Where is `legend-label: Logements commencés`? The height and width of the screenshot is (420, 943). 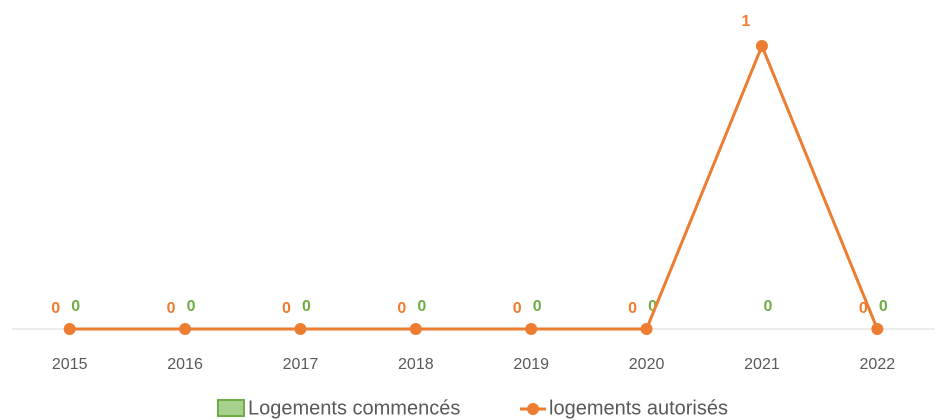
legend-label: Logements commencés is located at coordinates (354, 408).